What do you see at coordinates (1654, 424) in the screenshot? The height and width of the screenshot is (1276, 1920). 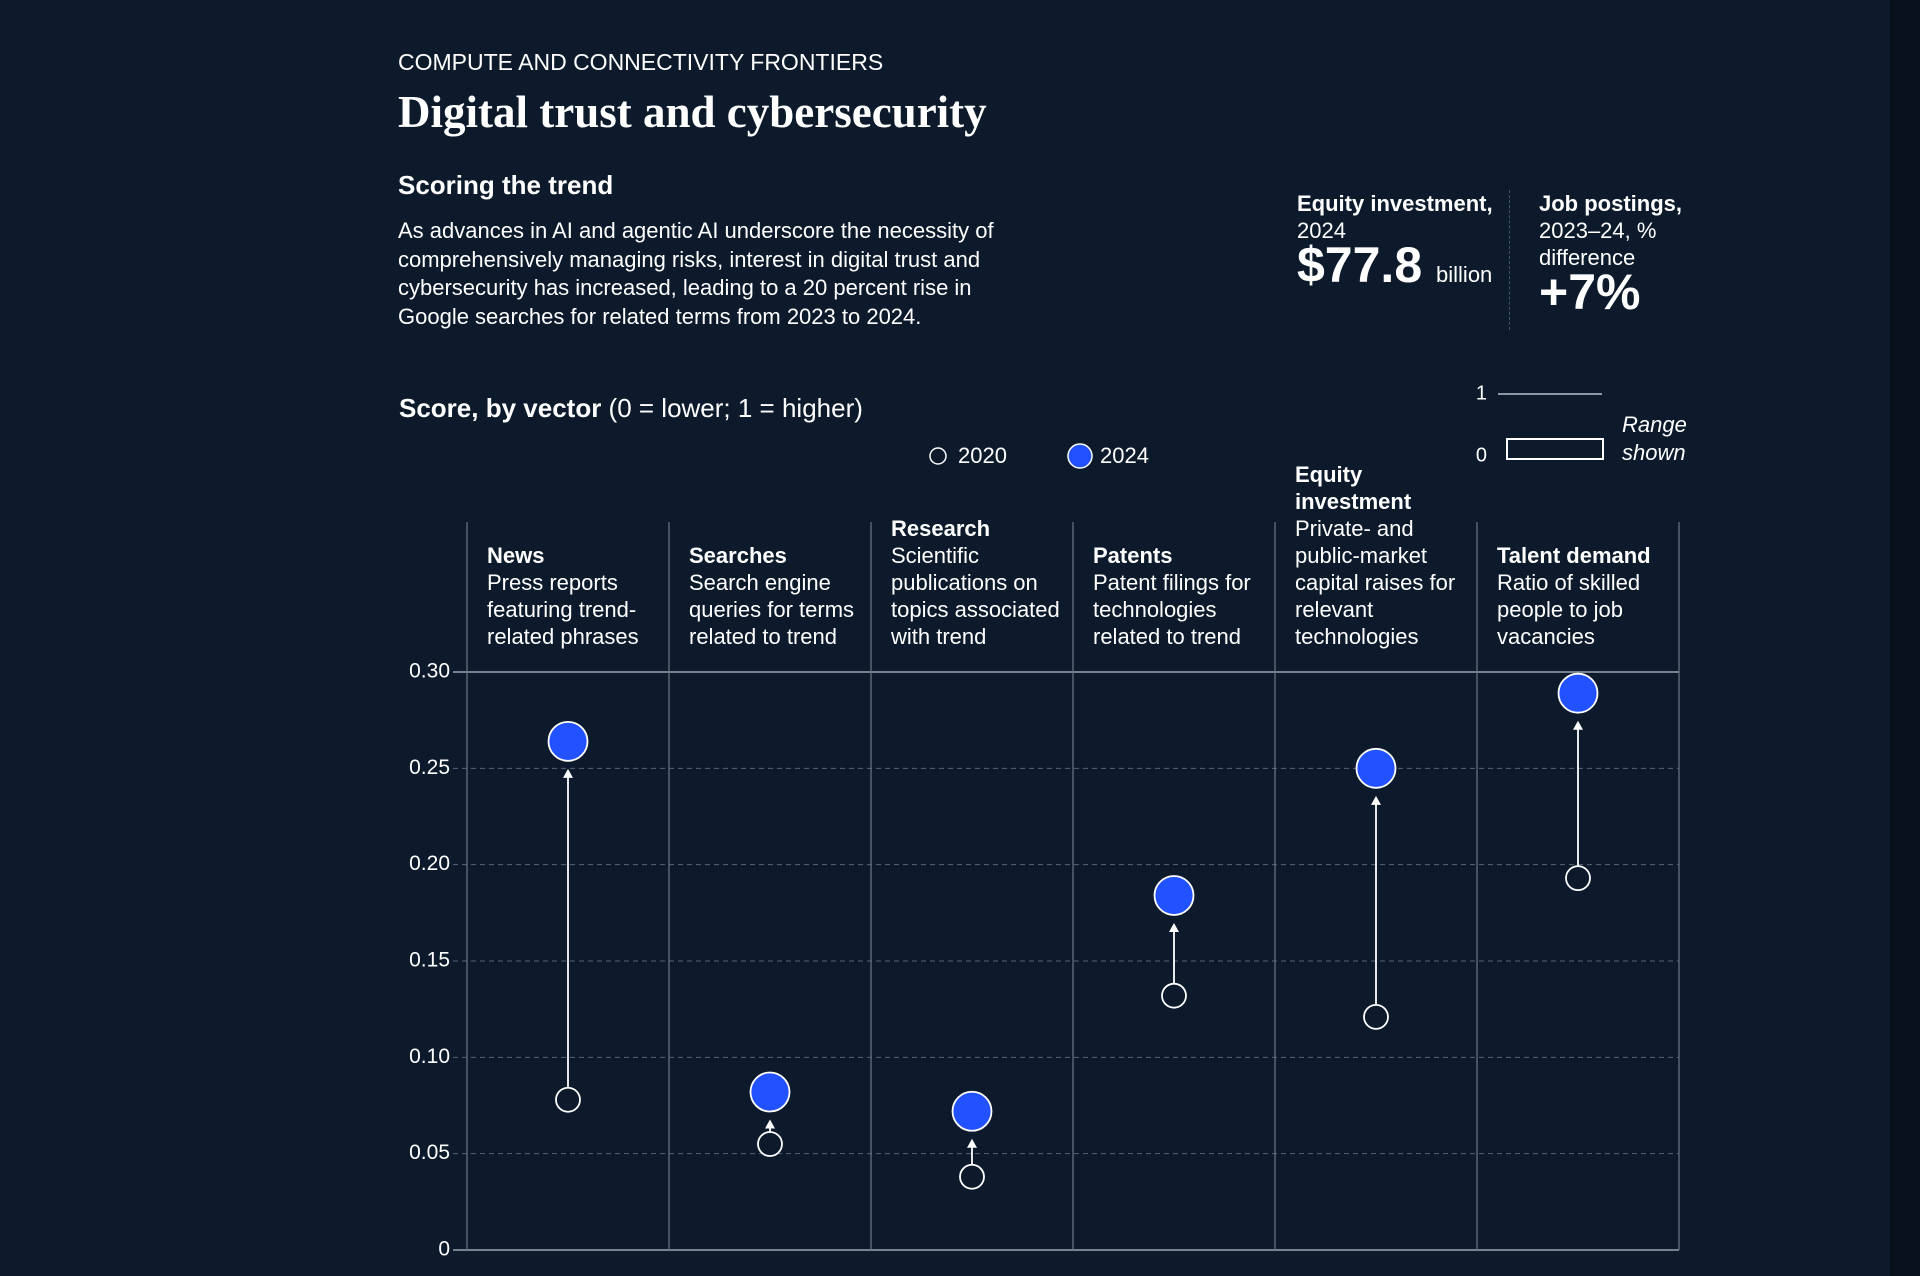 I see `range-label-line: Range` at bounding box center [1654, 424].